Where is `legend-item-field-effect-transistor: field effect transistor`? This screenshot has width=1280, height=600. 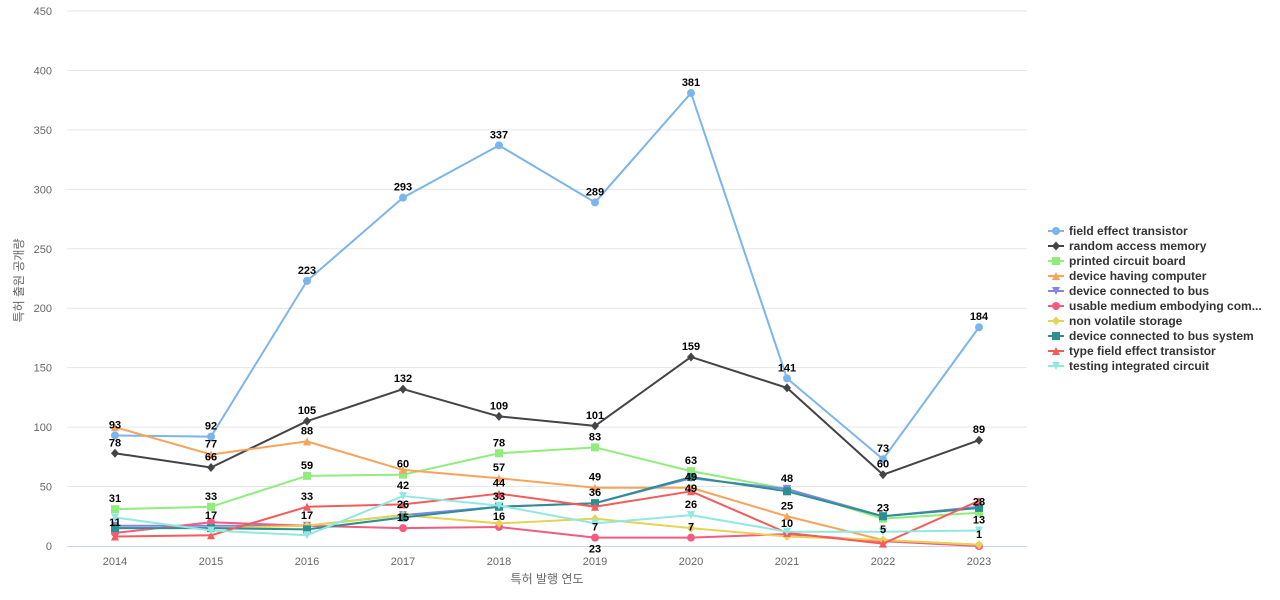 legend-item-field-effect-transistor: field effect transistor is located at coordinates (1118, 231).